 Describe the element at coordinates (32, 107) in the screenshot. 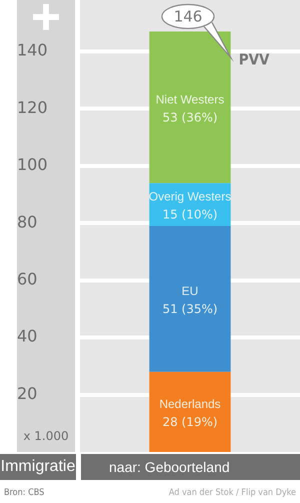

I see `y-tick-label: 120` at that location.